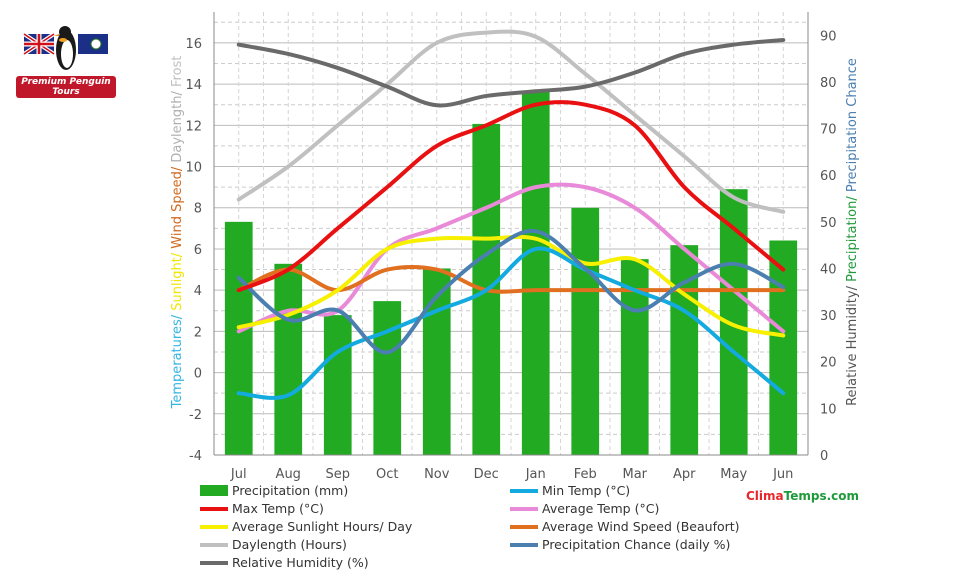  I want to click on legend-item: Relative Humidity (%), so click(284, 562).